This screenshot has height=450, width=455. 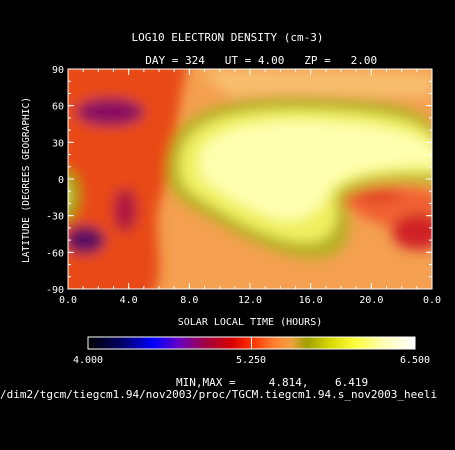 What do you see at coordinates (195, 60) in the screenshot?
I see `day-value: 324` at bounding box center [195, 60].